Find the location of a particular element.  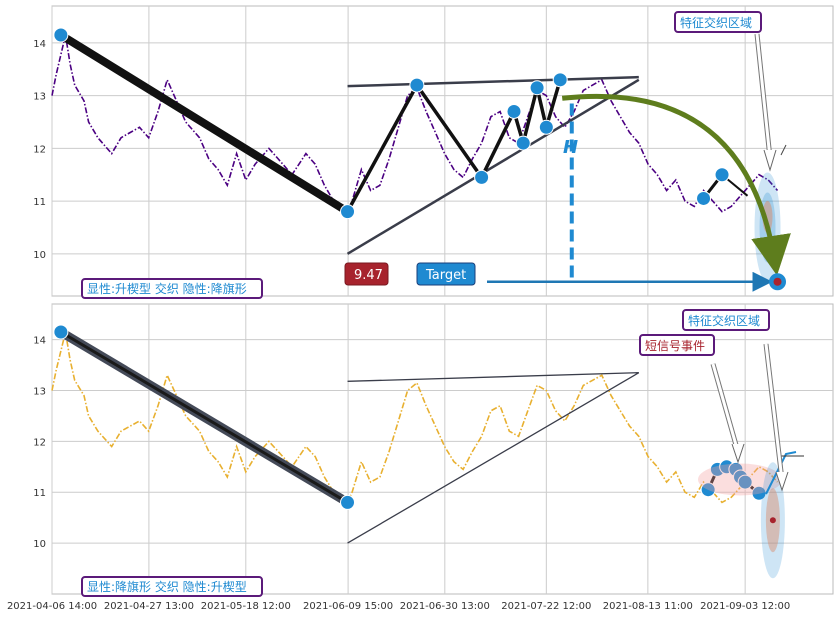

target-box: Target is located at coordinates (446, 274).